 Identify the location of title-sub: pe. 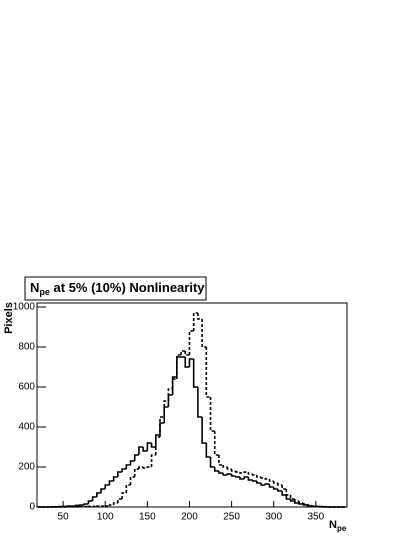
(44, 292).